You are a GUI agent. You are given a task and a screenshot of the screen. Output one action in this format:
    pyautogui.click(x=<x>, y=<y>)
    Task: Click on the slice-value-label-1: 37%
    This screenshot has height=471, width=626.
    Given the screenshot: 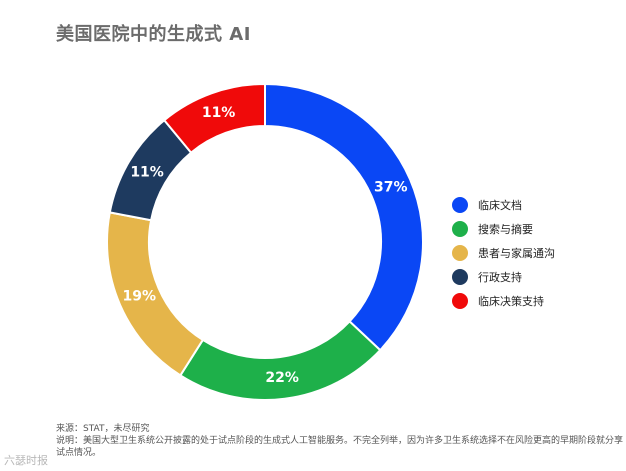 What is the action you would take?
    pyautogui.click(x=391, y=188)
    